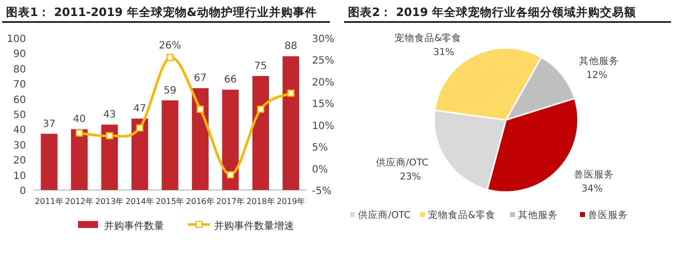 Image resolution: width=673 pixels, height=273 pixels. What do you see at coordinates (19, 85) in the screenshot?
I see `y-tick-label: 70` at bounding box center [19, 85].